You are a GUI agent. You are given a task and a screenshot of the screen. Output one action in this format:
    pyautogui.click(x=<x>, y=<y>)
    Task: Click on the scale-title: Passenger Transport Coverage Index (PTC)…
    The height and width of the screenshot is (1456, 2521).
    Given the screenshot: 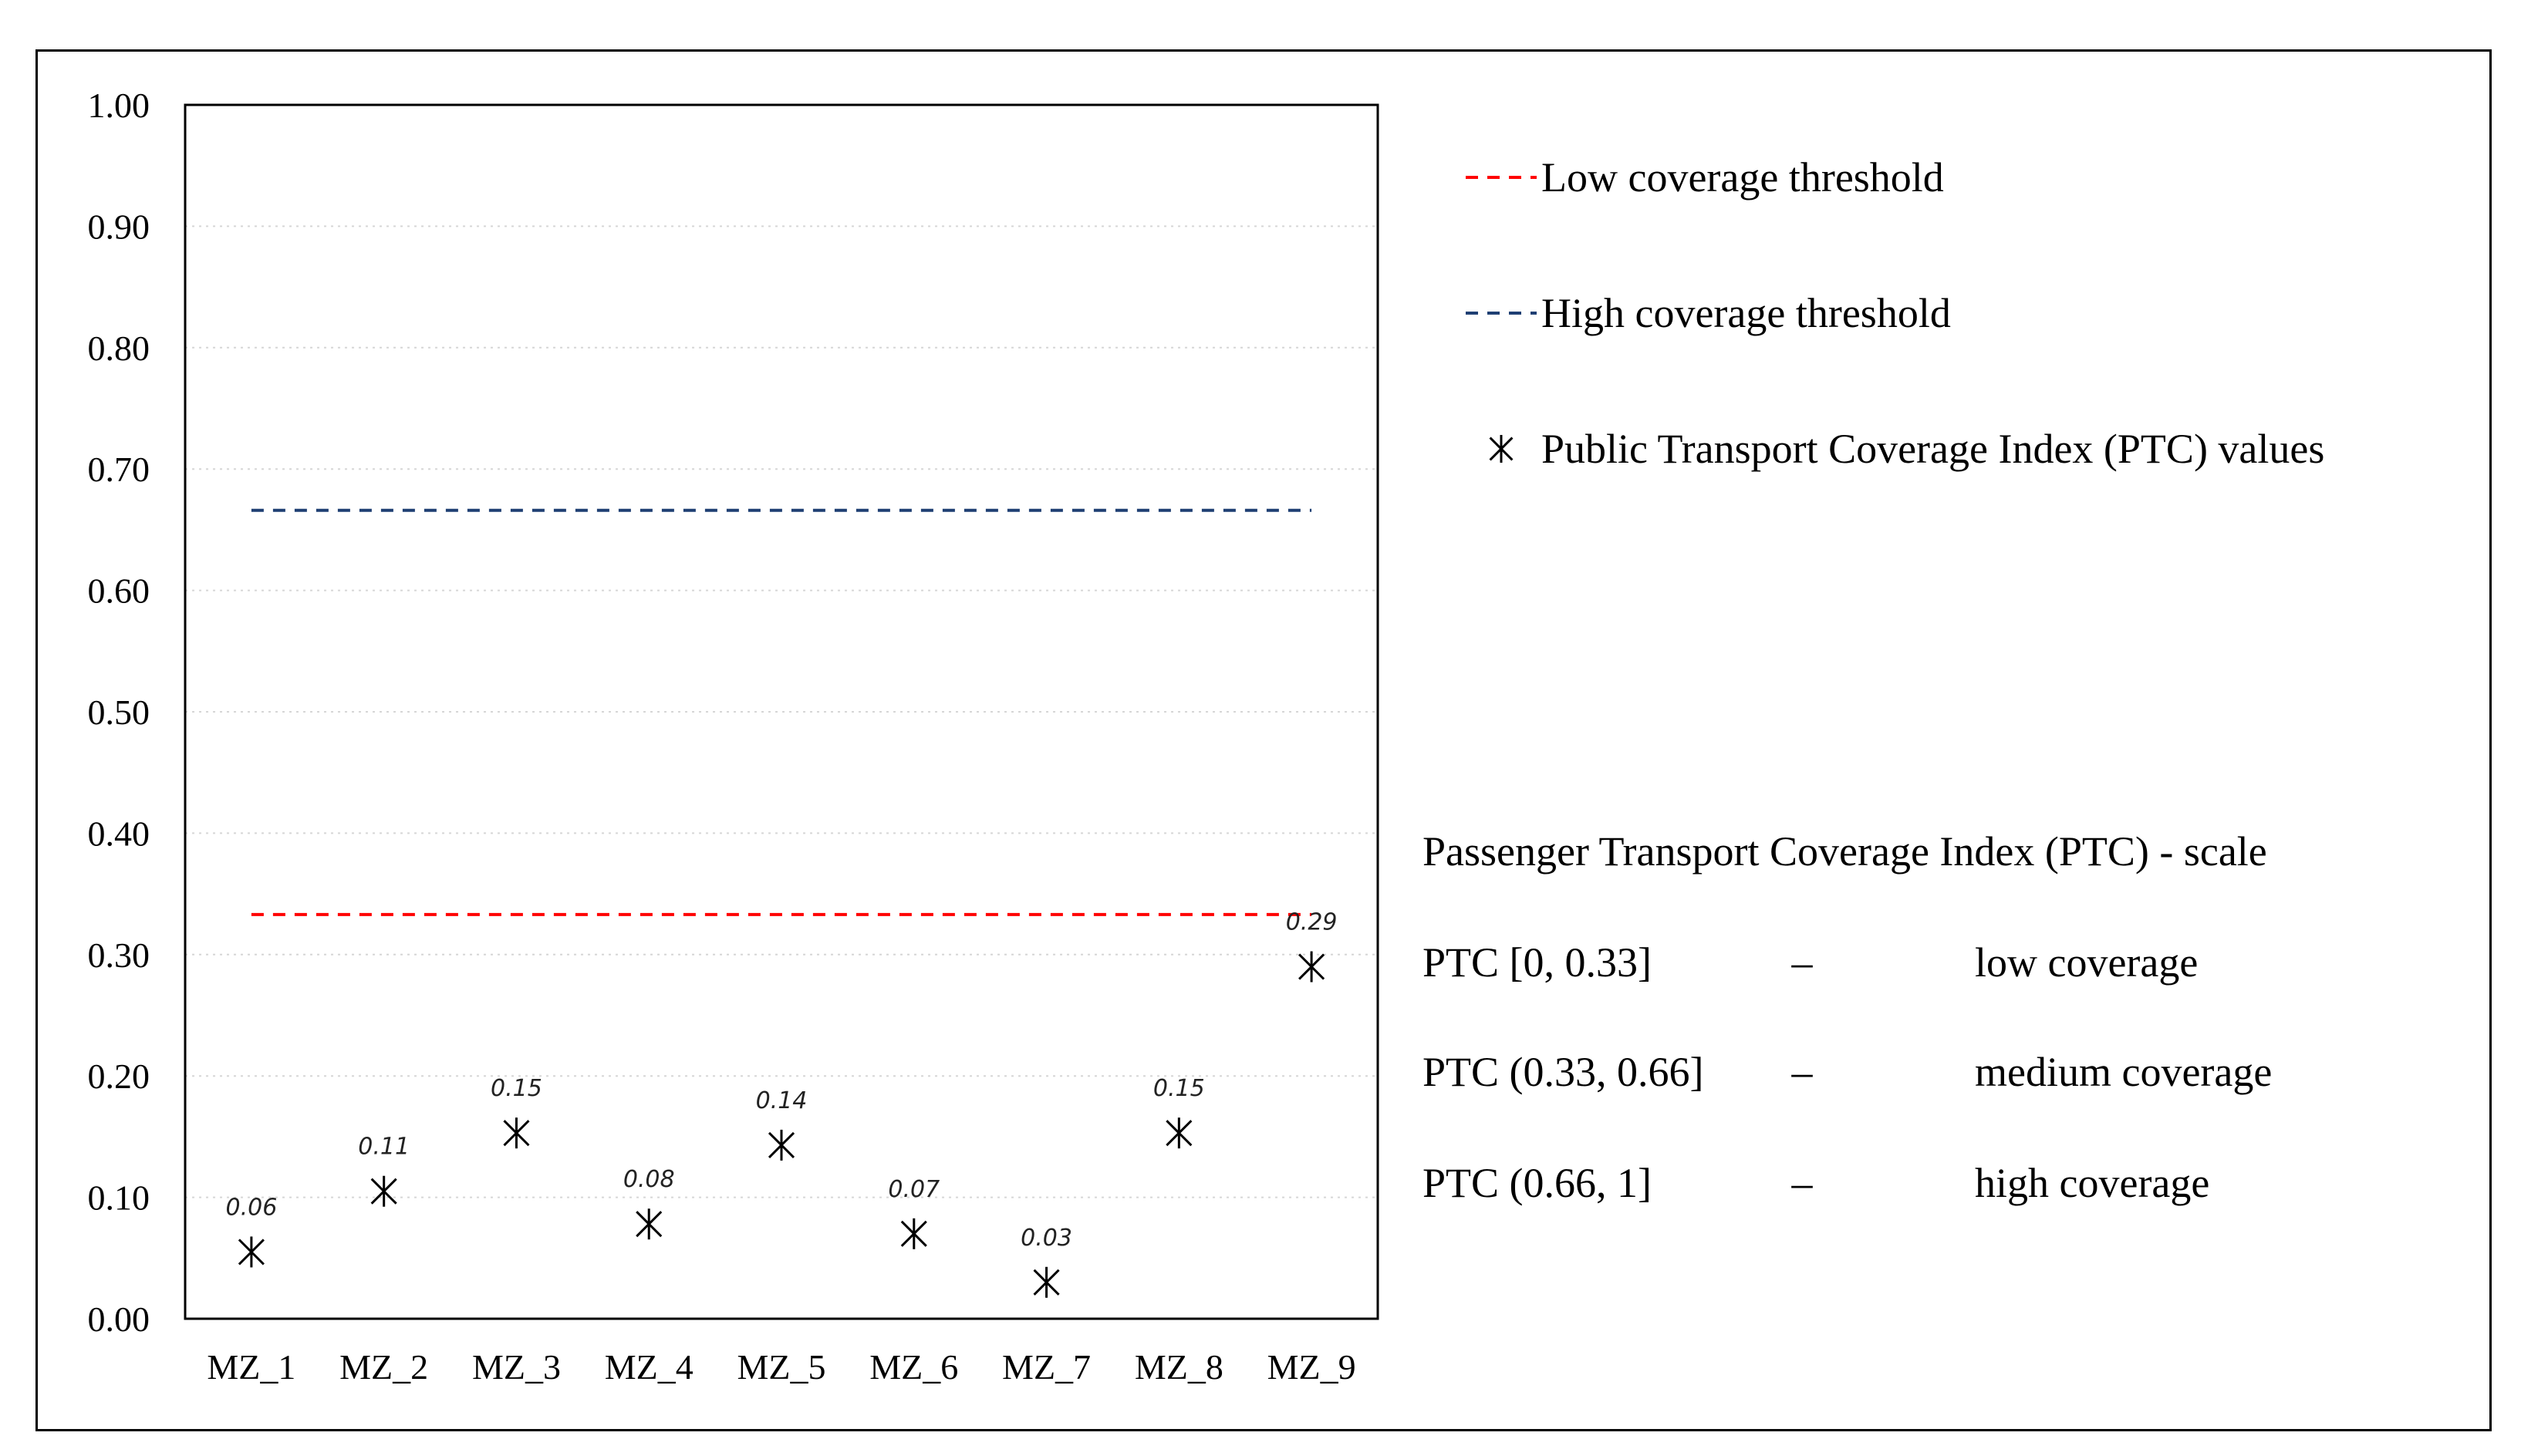 What is the action you would take?
    pyautogui.click(x=1844, y=851)
    